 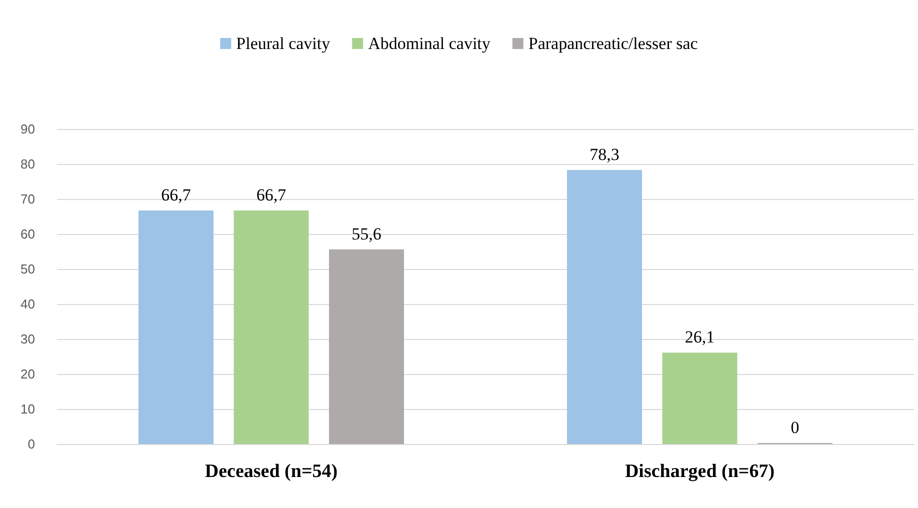 What do you see at coordinates (27, 199) in the screenshot?
I see `y-tick-label: 70` at bounding box center [27, 199].